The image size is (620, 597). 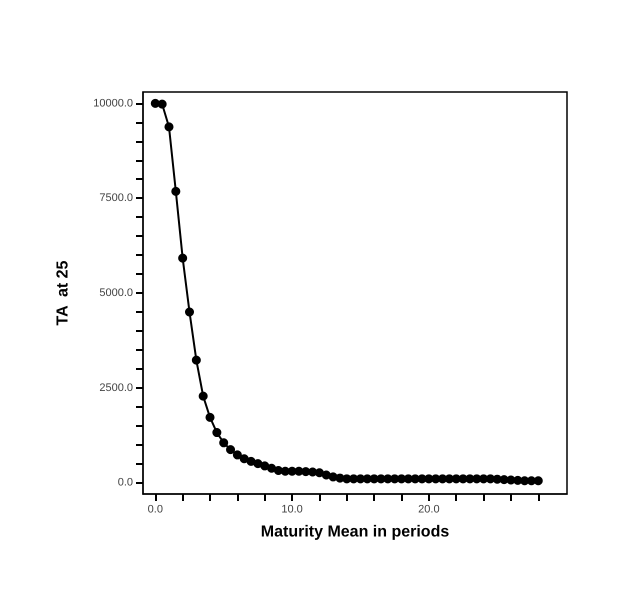 I want to click on x-tick-label: 0.0, so click(x=155, y=510).